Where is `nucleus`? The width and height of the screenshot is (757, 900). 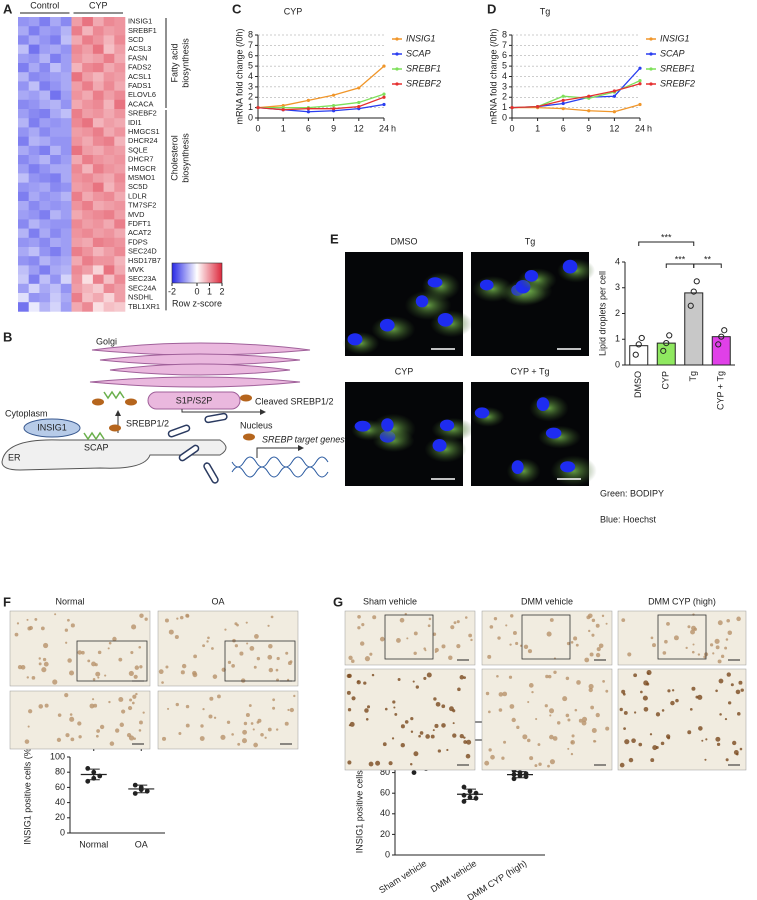 nucleus is located at coordinates (568, 467).